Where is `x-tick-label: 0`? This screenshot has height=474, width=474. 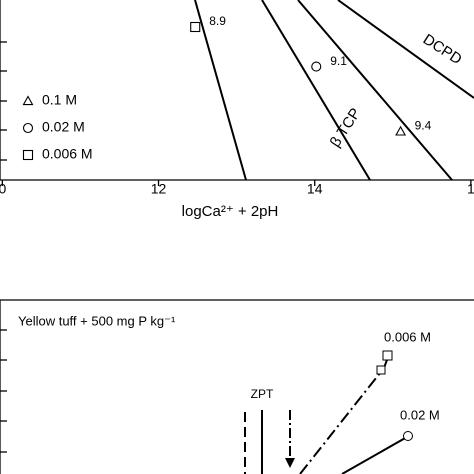 x-tick-label: 0 is located at coordinates (3, 189).